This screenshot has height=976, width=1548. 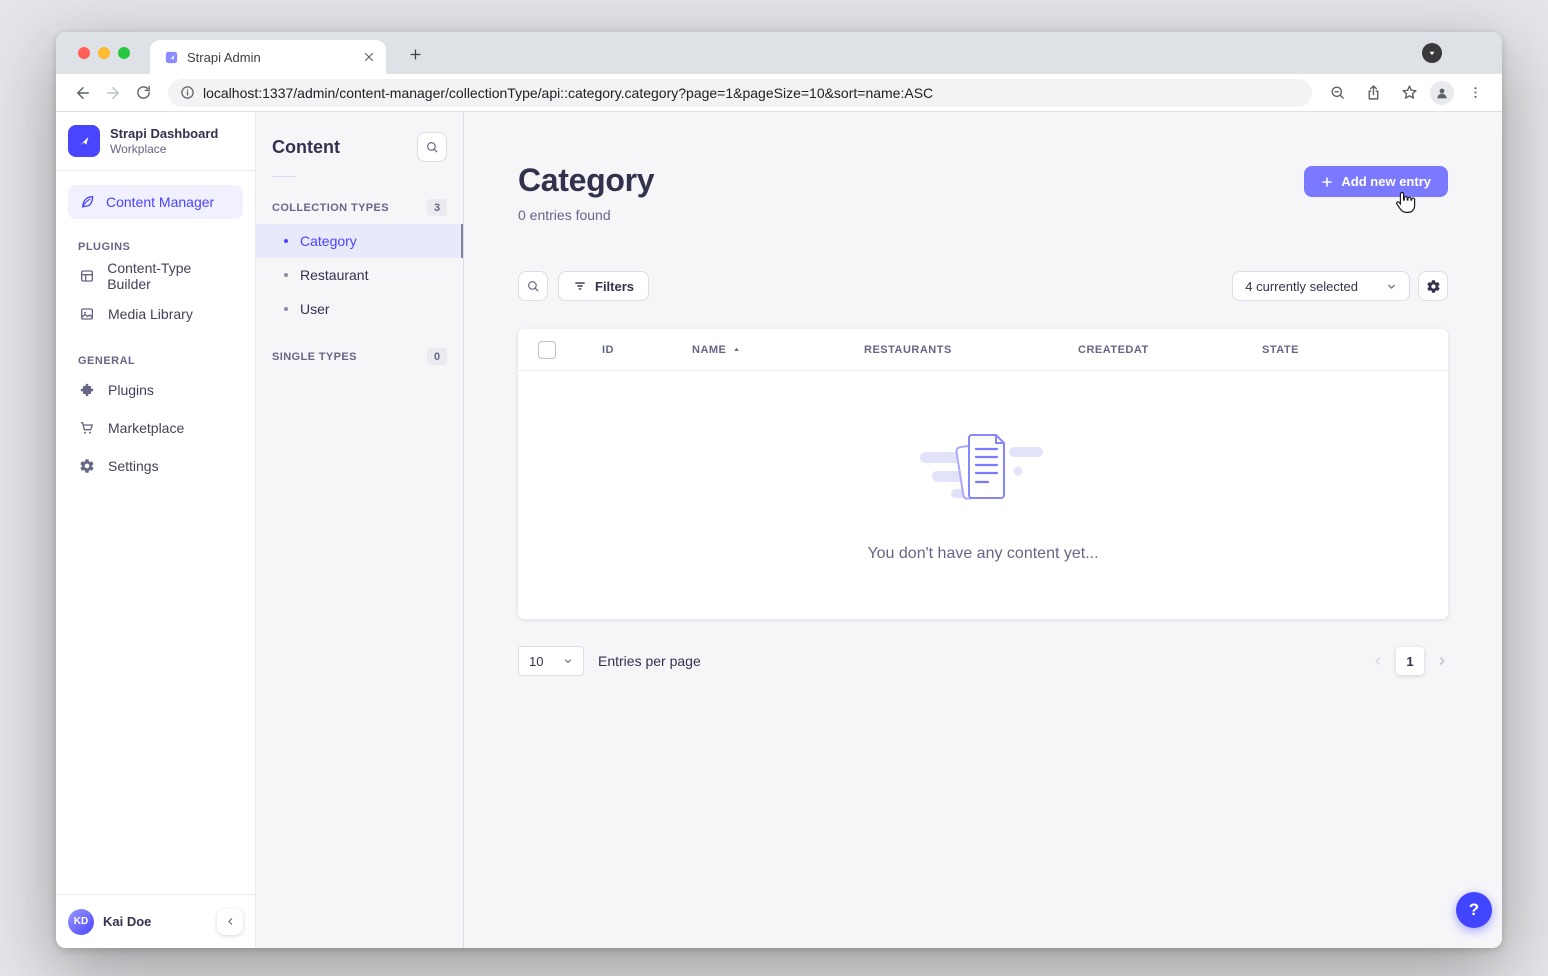 I want to click on field-selection-dropdown: 4 currently selected, so click(x=1321, y=286).